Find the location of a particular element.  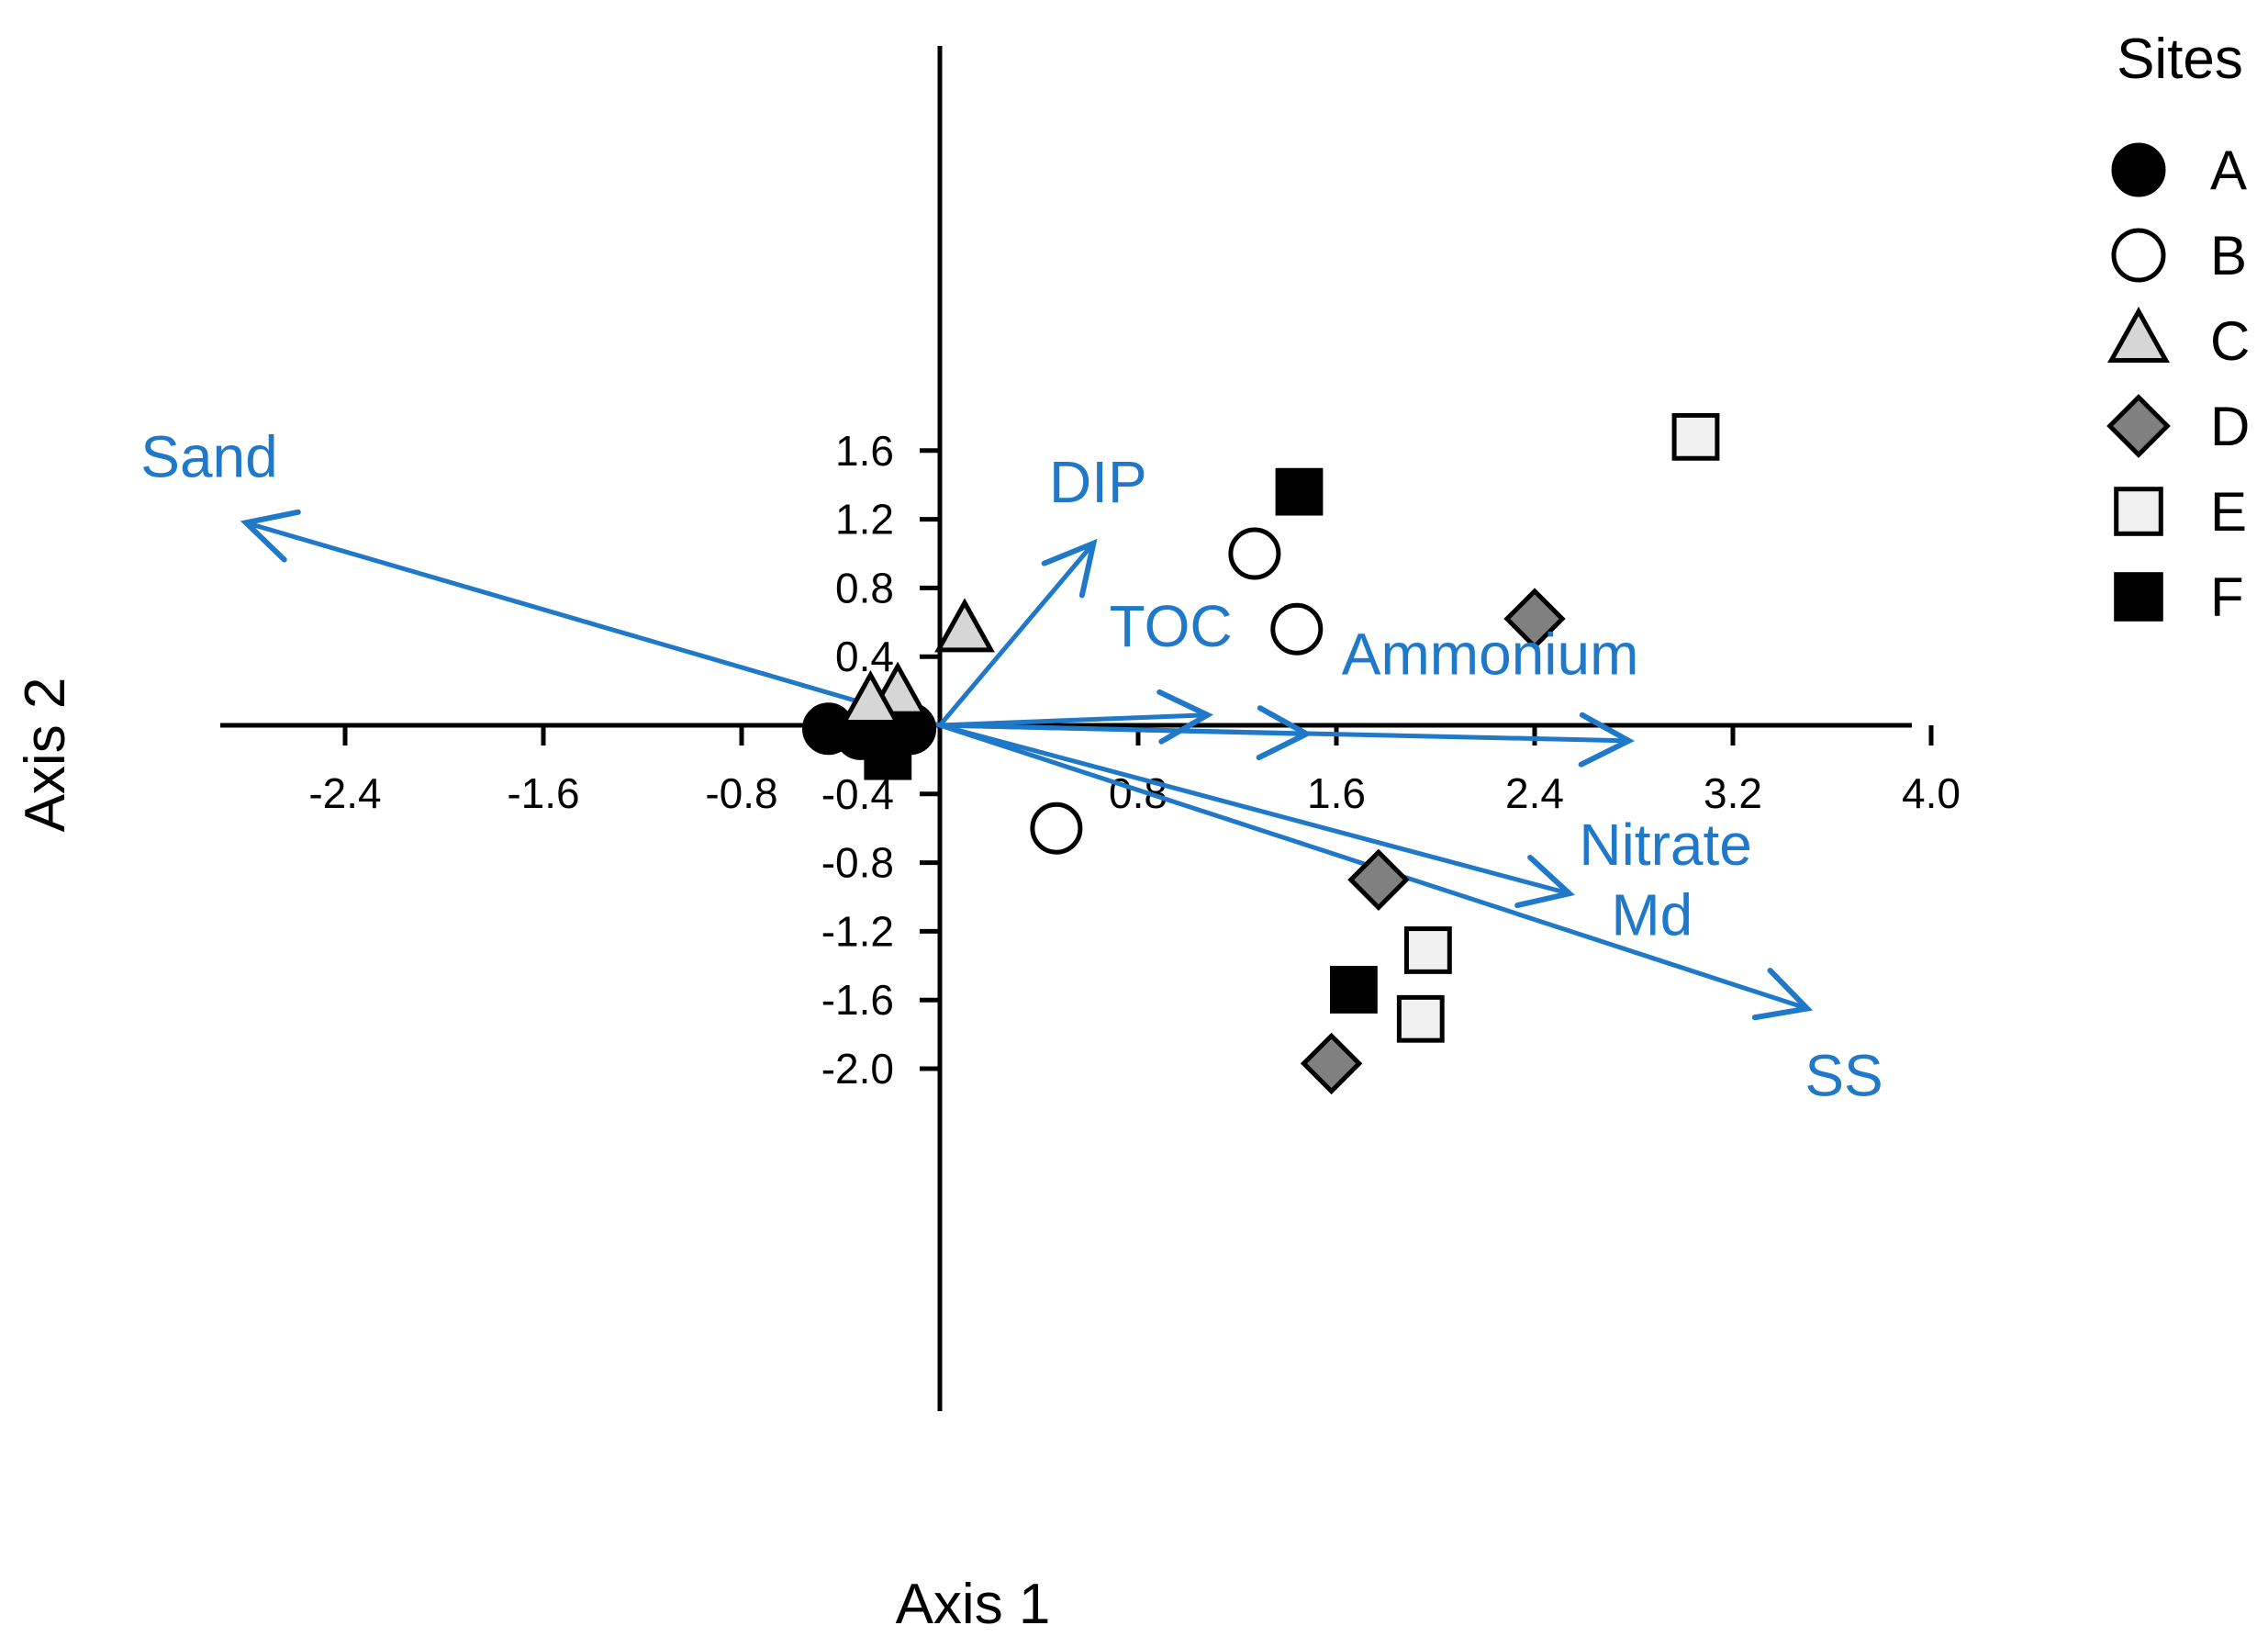

vector-arrowhead-md is located at coordinates (1545, 882).